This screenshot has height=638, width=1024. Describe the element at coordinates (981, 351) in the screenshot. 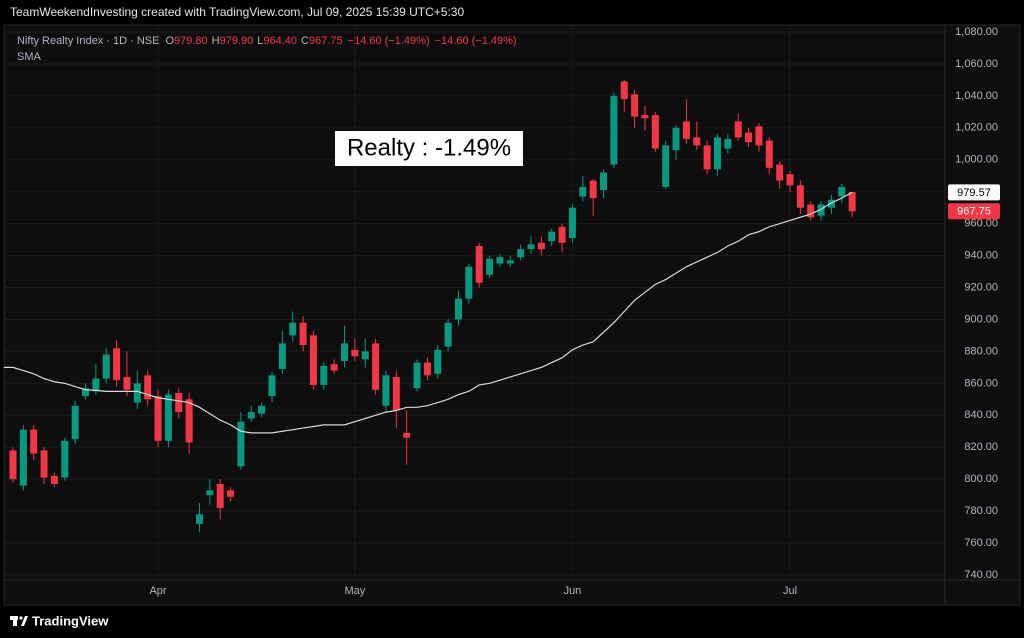

I see `y-tick-label: 880.00` at that location.